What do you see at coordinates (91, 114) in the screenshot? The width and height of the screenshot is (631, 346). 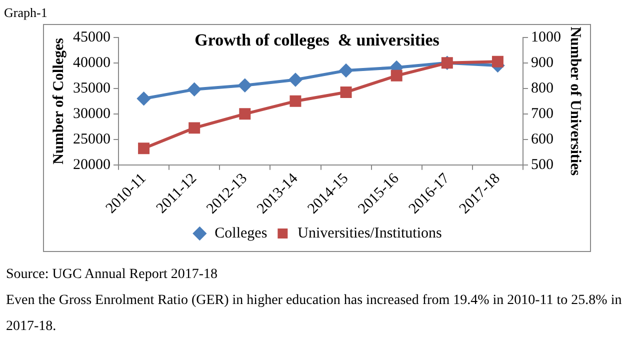 I see `y-tick-label: 30000` at bounding box center [91, 114].